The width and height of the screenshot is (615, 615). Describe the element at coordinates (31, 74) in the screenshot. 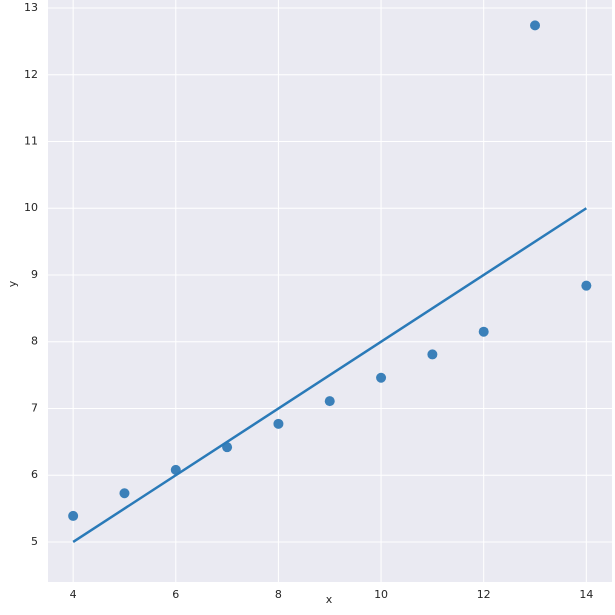

I see `y-tick-label: 12` at that location.